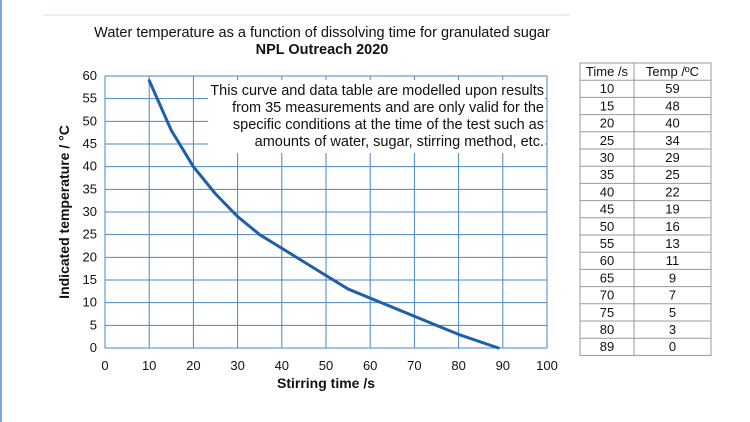 The height and width of the screenshot is (422, 750). I want to click on table-cell: 19, so click(672, 209).